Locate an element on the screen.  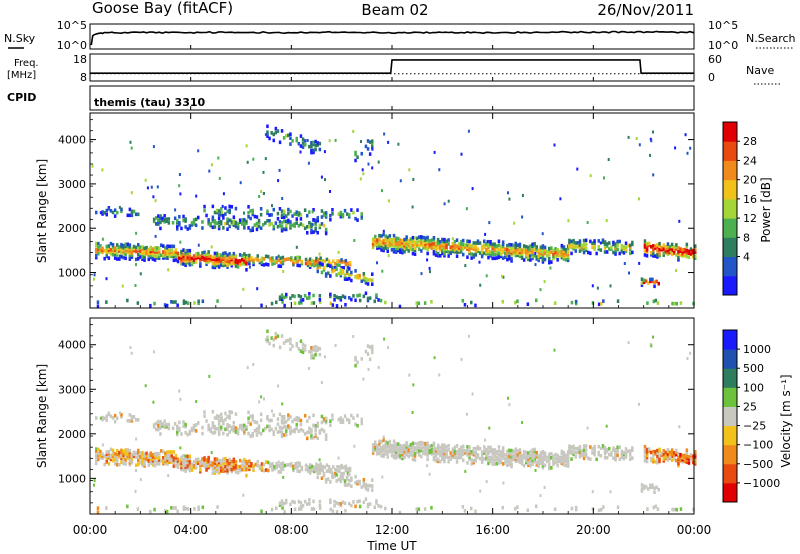
colorbar-swatch is located at coordinates (730, 132).